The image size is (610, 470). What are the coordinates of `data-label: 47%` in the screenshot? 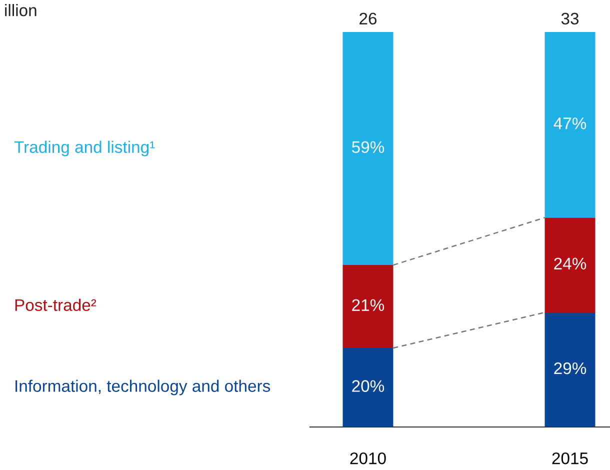 It's located at (570, 124).